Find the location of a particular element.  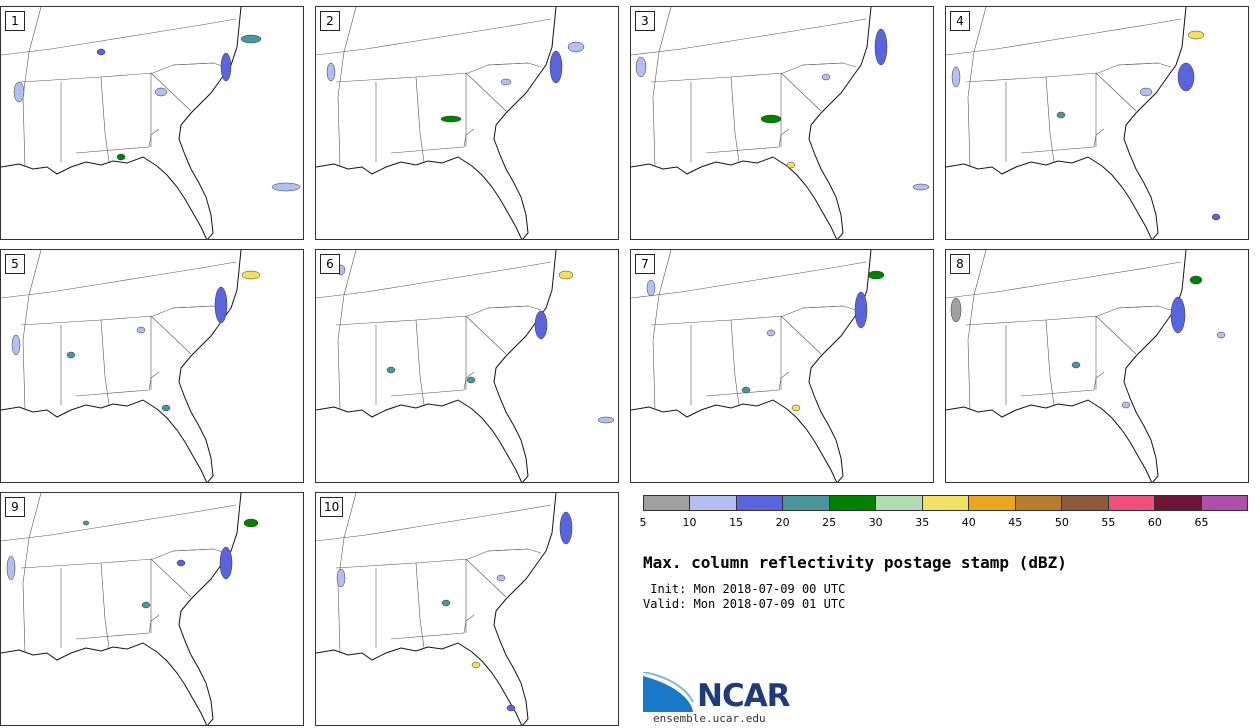

colorbar-tick: 25 is located at coordinates (829, 522).